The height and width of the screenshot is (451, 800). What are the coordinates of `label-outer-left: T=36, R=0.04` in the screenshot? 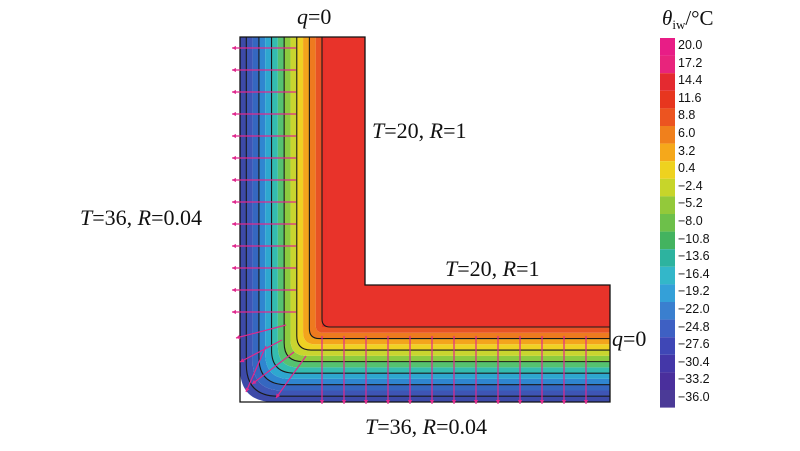 It's located at (141, 217).